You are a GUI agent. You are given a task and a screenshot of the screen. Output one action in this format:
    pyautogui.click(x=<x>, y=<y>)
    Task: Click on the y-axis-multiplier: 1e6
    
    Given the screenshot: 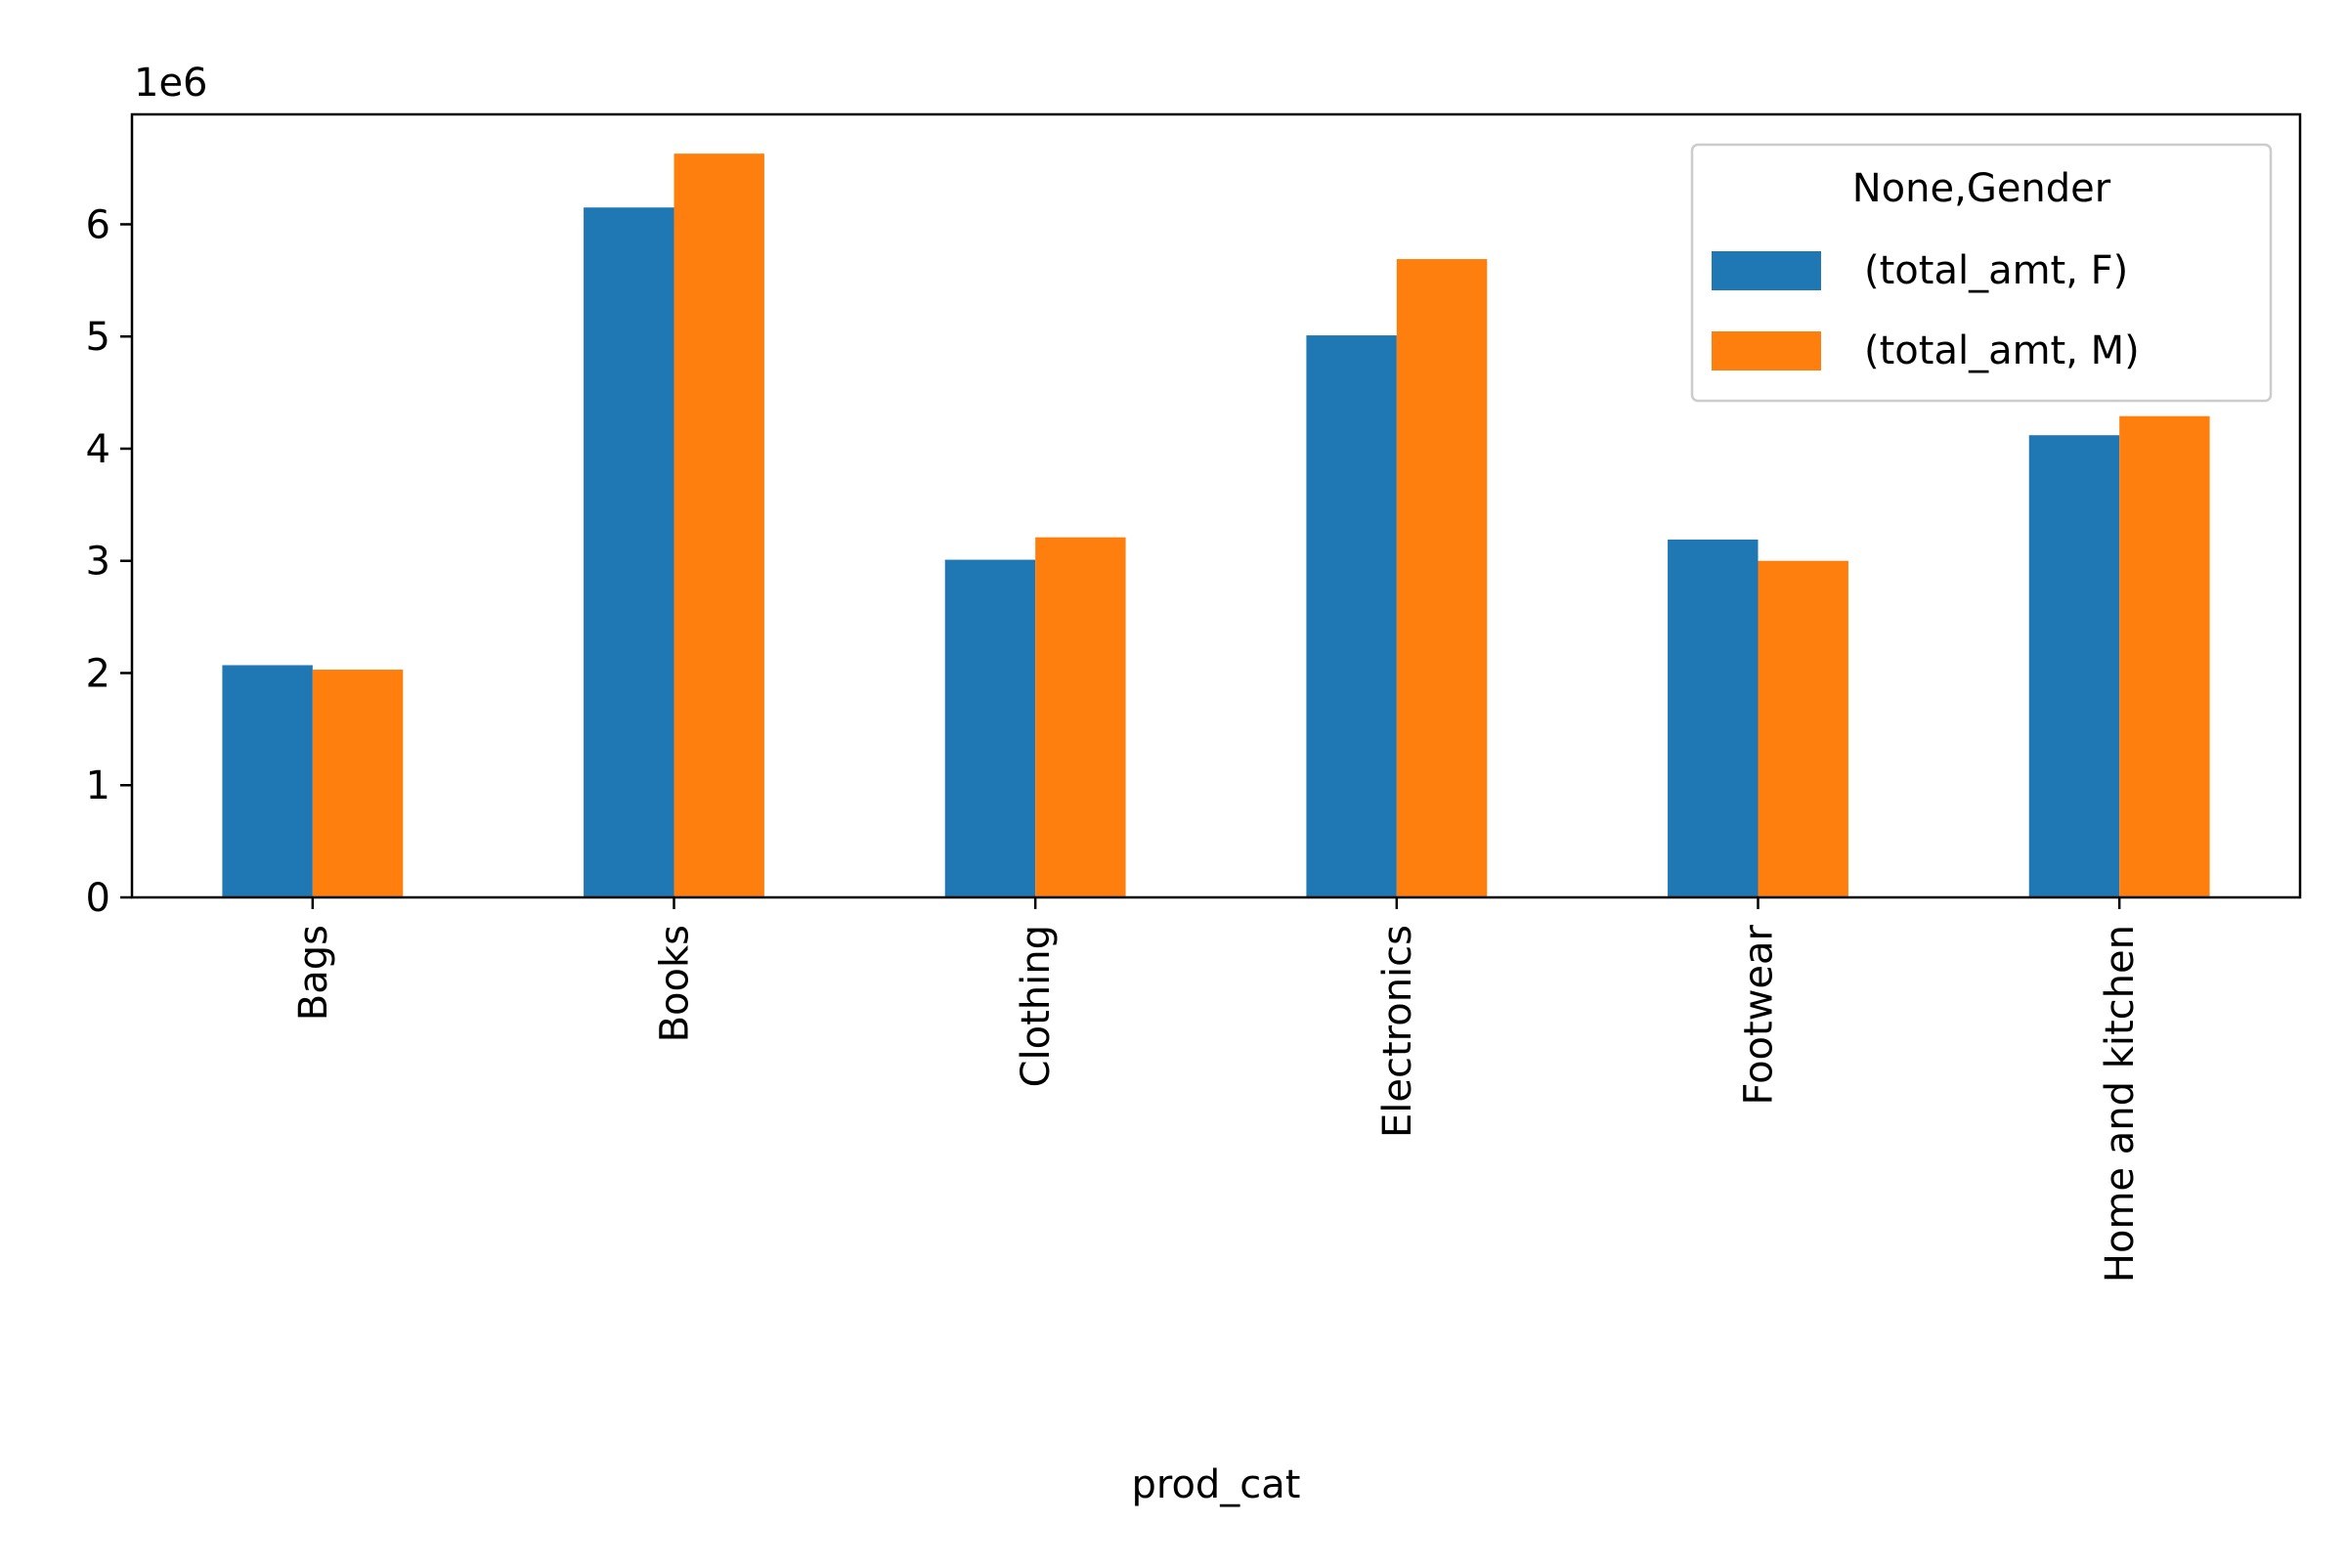 What is the action you would take?
    pyautogui.click(x=171, y=83)
    